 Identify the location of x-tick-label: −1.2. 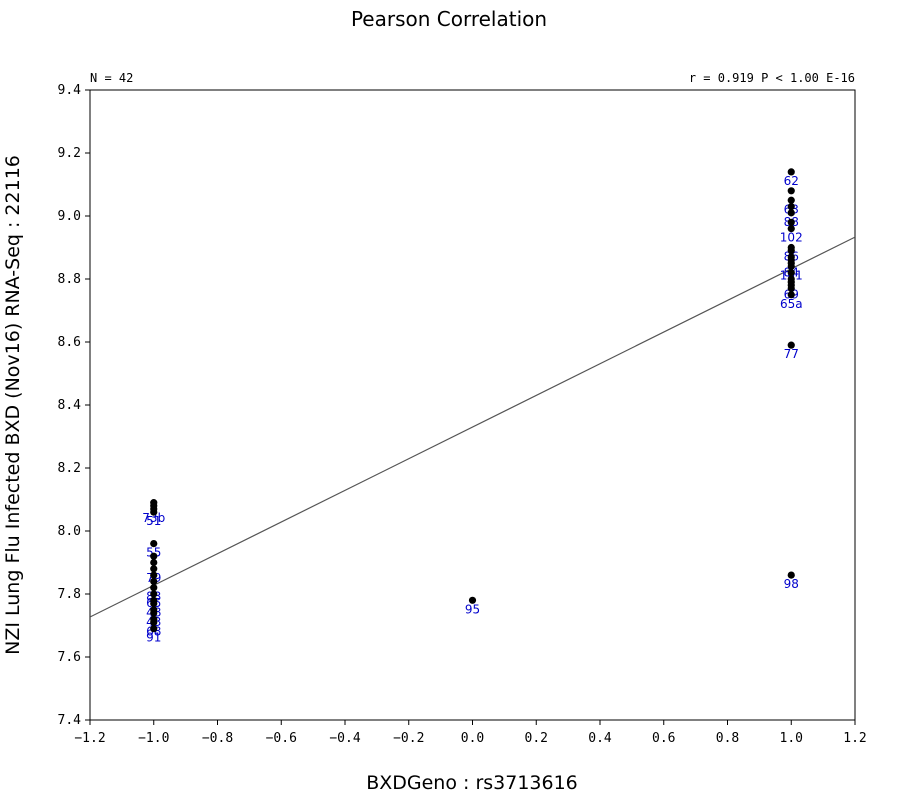
(89, 738).